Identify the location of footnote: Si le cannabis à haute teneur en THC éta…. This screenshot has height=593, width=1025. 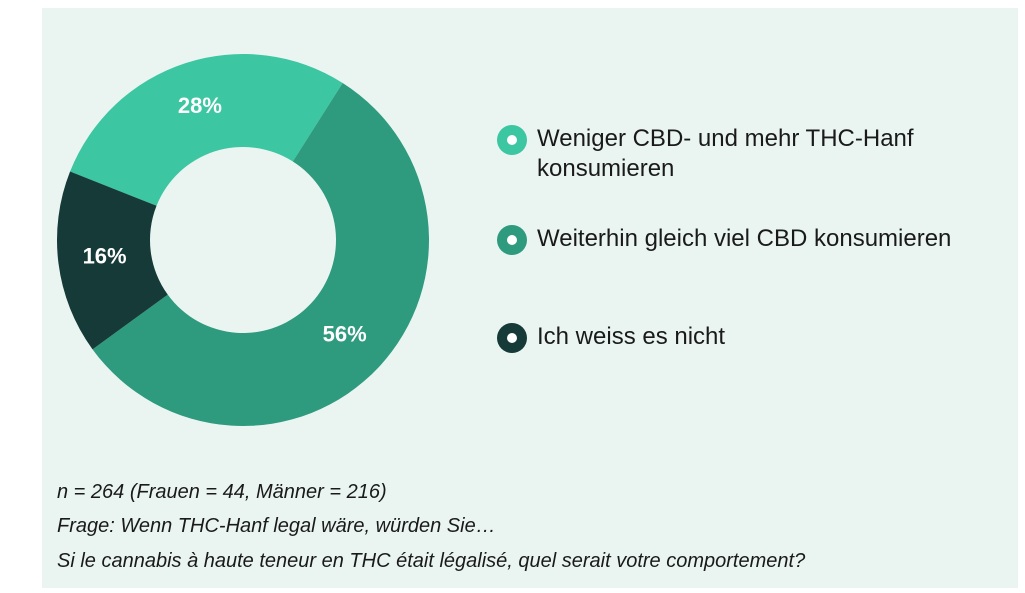
(431, 561).